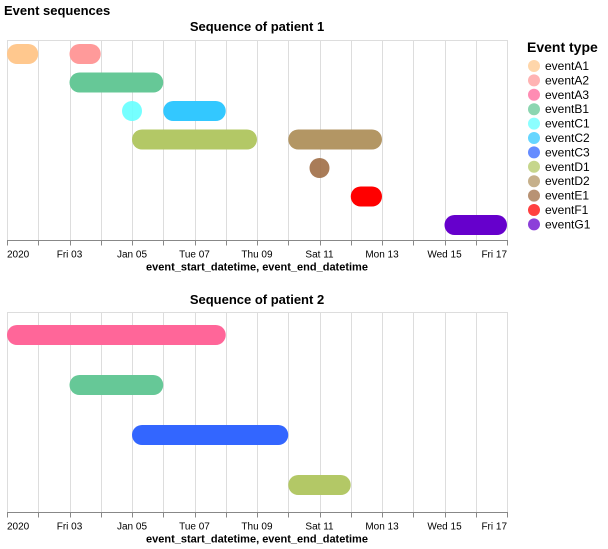  What do you see at coordinates (567, 95) in the screenshot?
I see `legend-label: eventA3` at bounding box center [567, 95].